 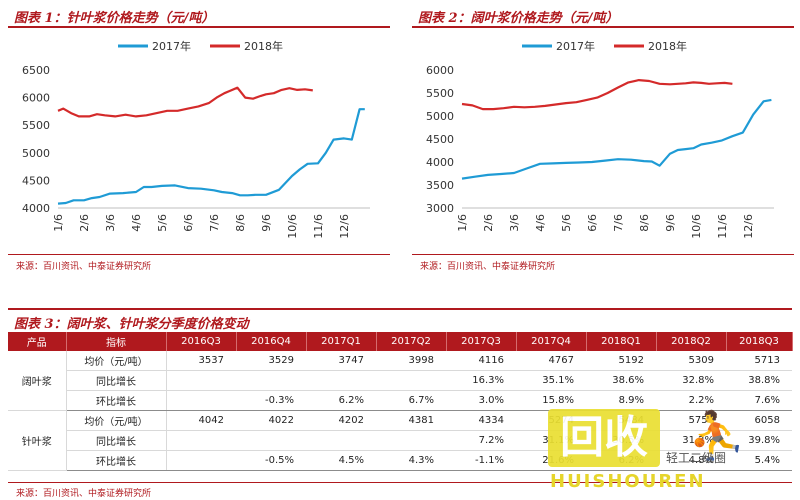 I want to click on value-cell: 5309, so click(x=691, y=361).